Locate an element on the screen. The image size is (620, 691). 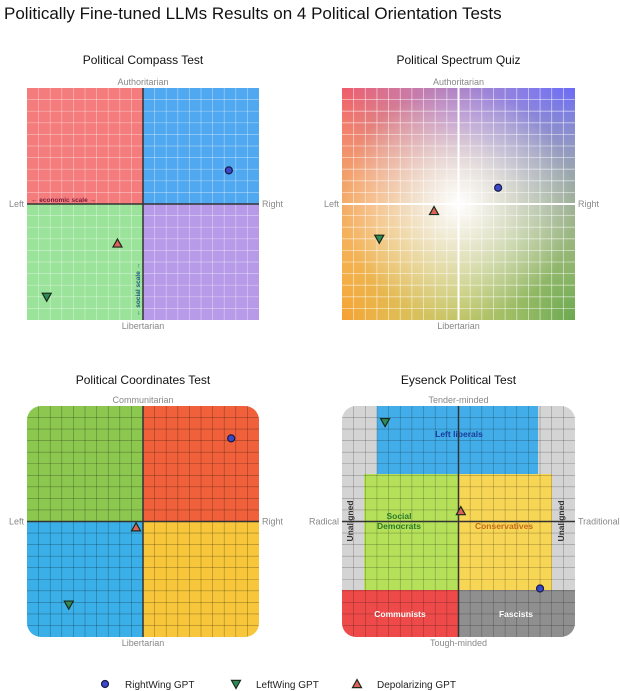
axis-label-top: Communitarian is located at coordinates (142, 400).